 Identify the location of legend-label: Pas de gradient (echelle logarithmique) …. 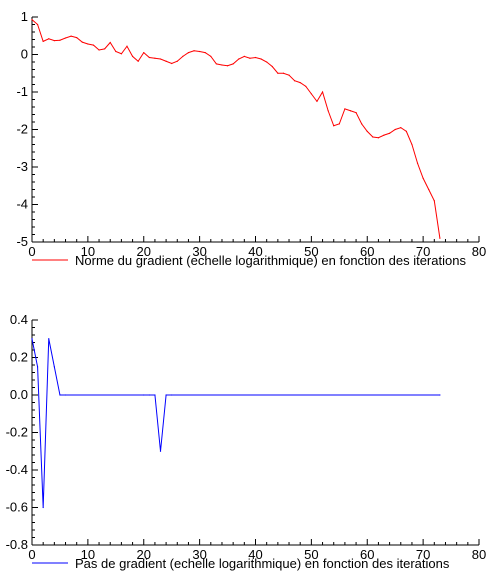
(262, 563).